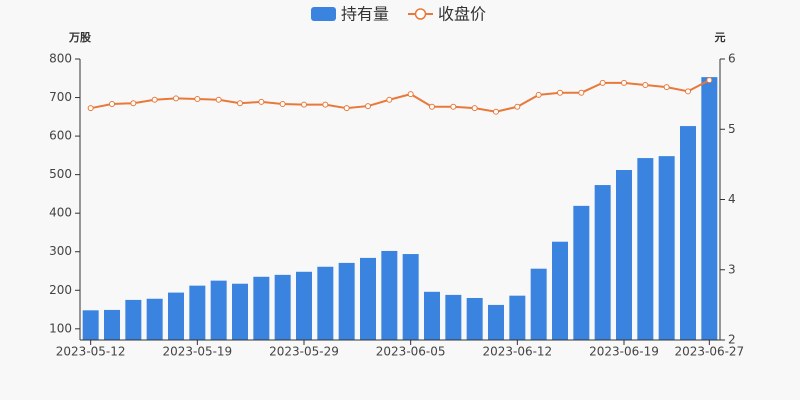  What do you see at coordinates (60, 59) in the screenshot?
I see `y-tick-label: 800` at bounding box center [60, 59].